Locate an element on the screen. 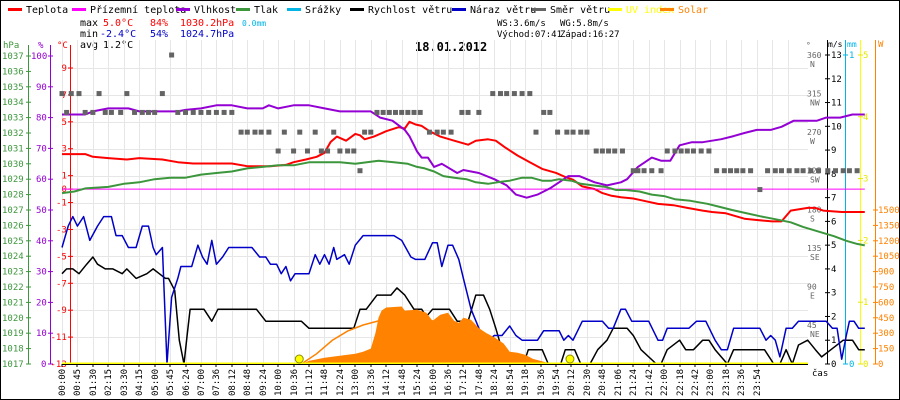 The image size is (900, 400). wind-speed-tick-label: 10 is located at coordinates (836, 127).